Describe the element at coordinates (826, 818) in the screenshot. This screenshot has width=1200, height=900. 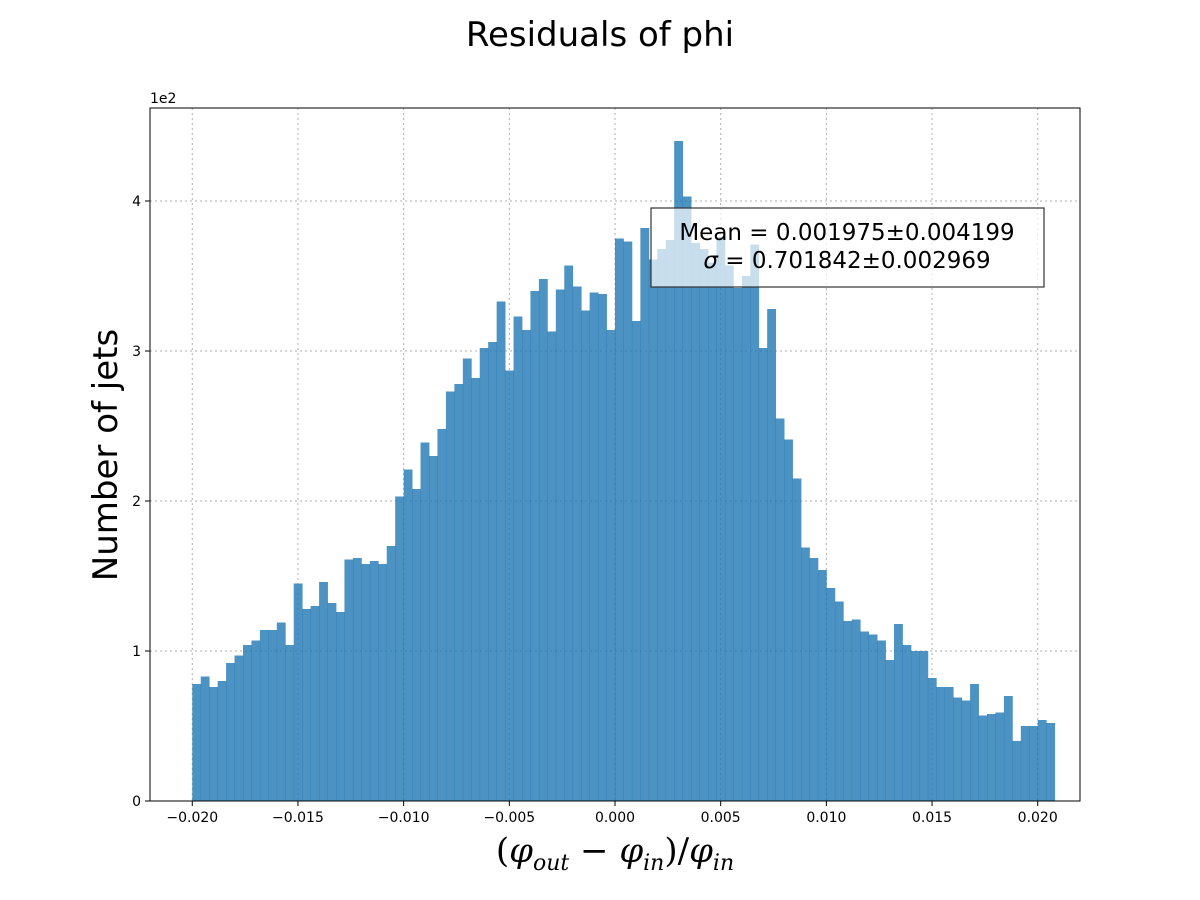
I see `x-tick-label-6: 0.010` at that location.